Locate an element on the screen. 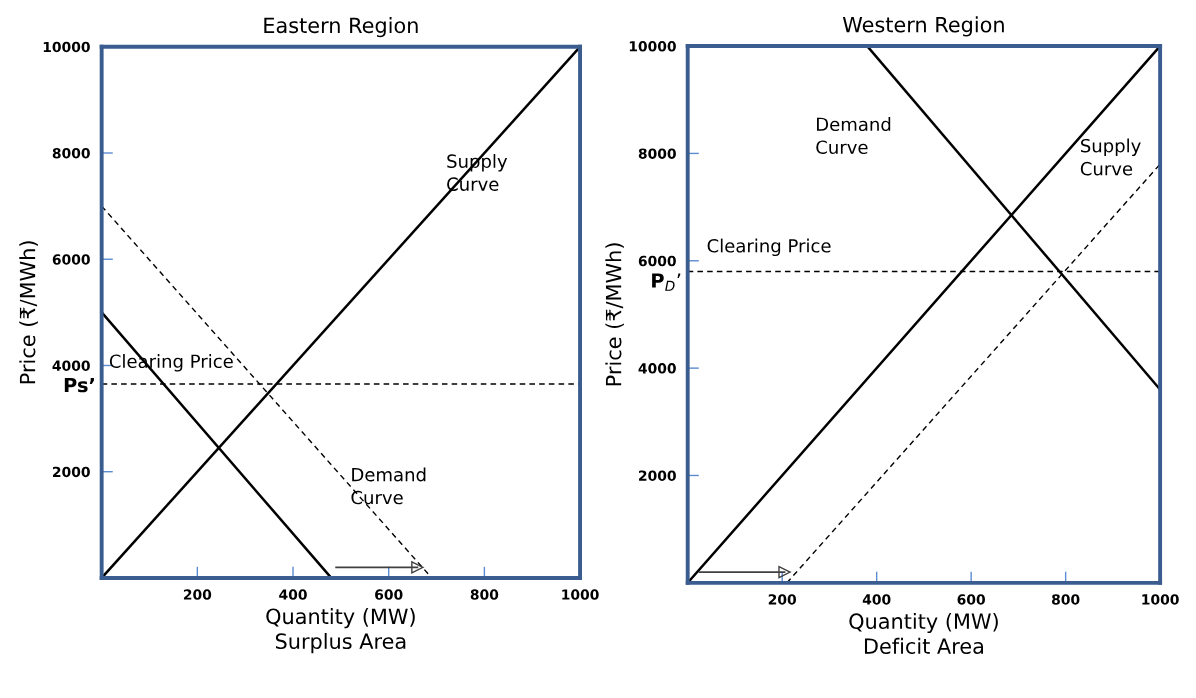  x-axis-title: Quantity (MW) Deficit Area is located at coordinates (923, 633).